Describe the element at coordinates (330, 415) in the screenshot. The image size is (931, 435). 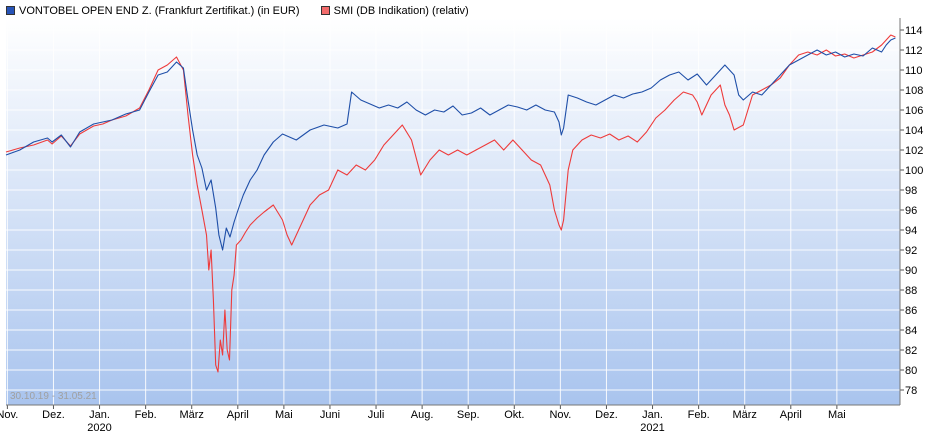
I see `x-tick-label: Juni` at that location.